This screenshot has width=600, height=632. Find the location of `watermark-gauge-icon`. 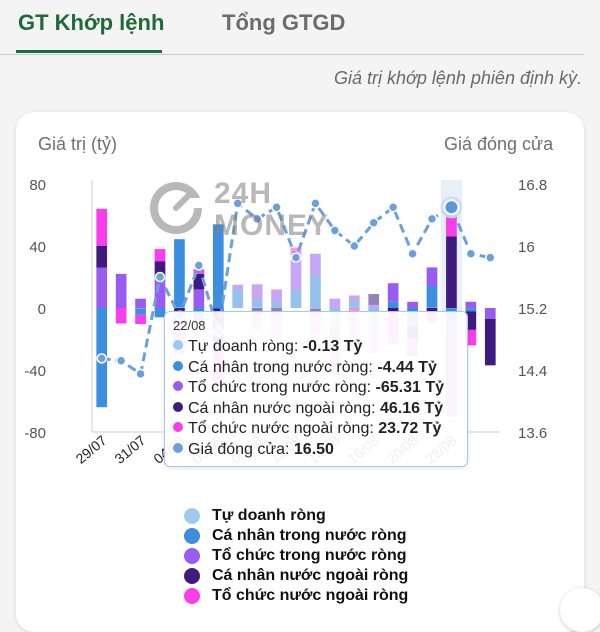

watermark-gauge-icon is located at coordinates (178, 208).